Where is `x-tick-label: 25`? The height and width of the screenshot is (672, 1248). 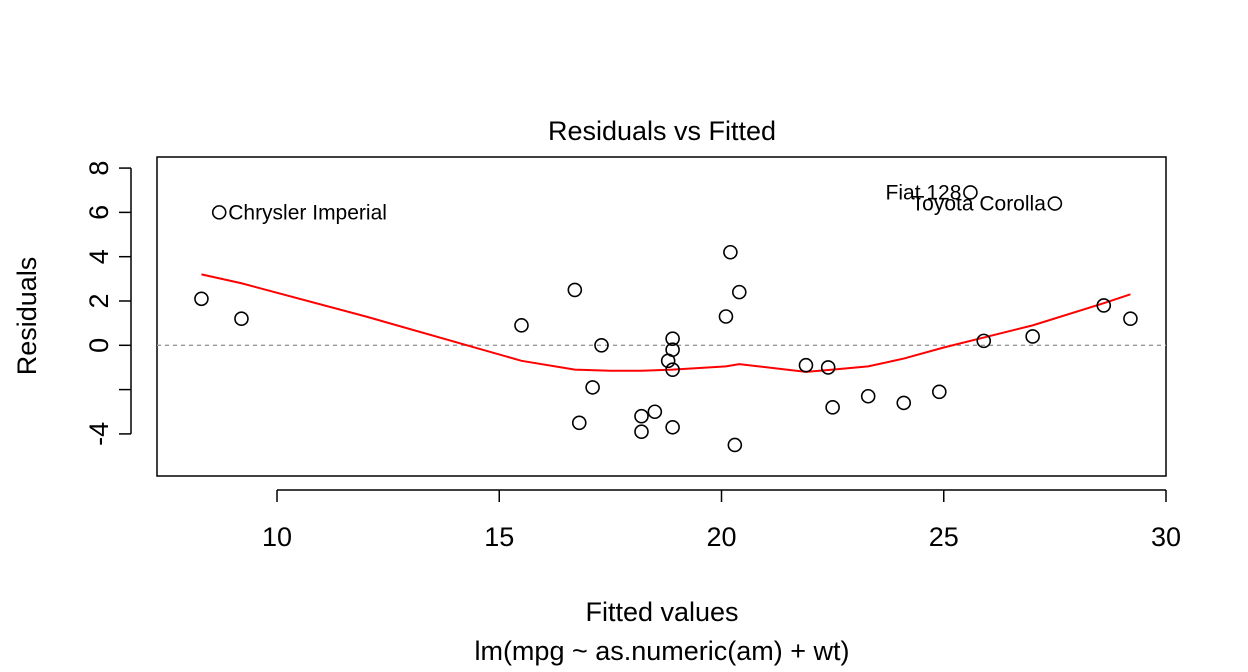
x-tick-label: 25 is located at coordinates (944, 537).